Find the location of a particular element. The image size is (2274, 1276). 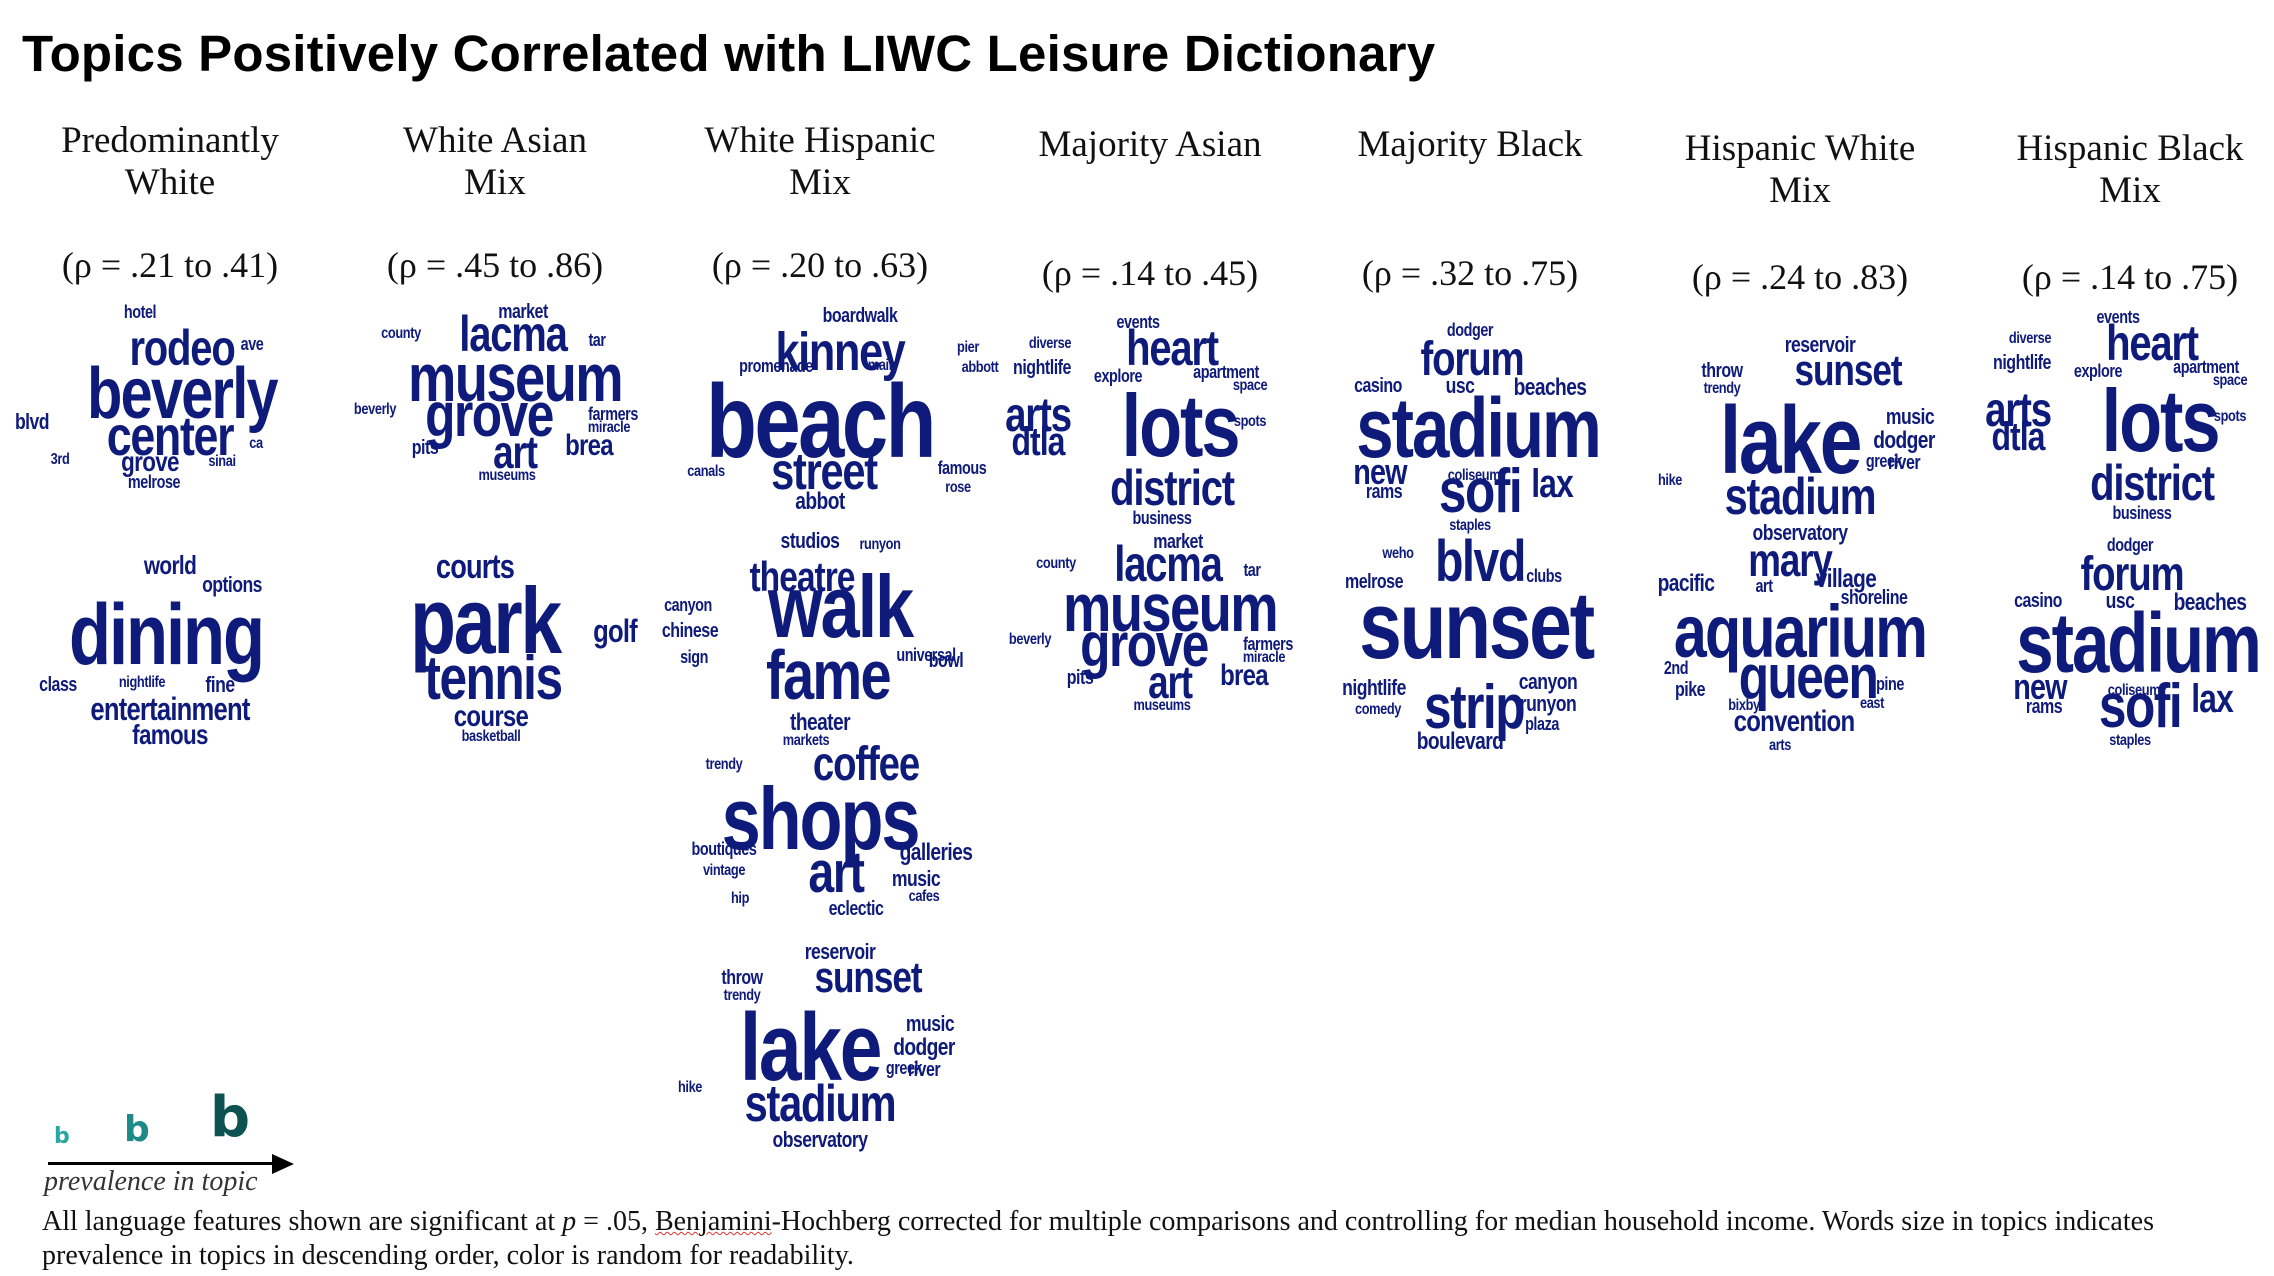

cloud-word: blvd is located at coordinates (32, 421).